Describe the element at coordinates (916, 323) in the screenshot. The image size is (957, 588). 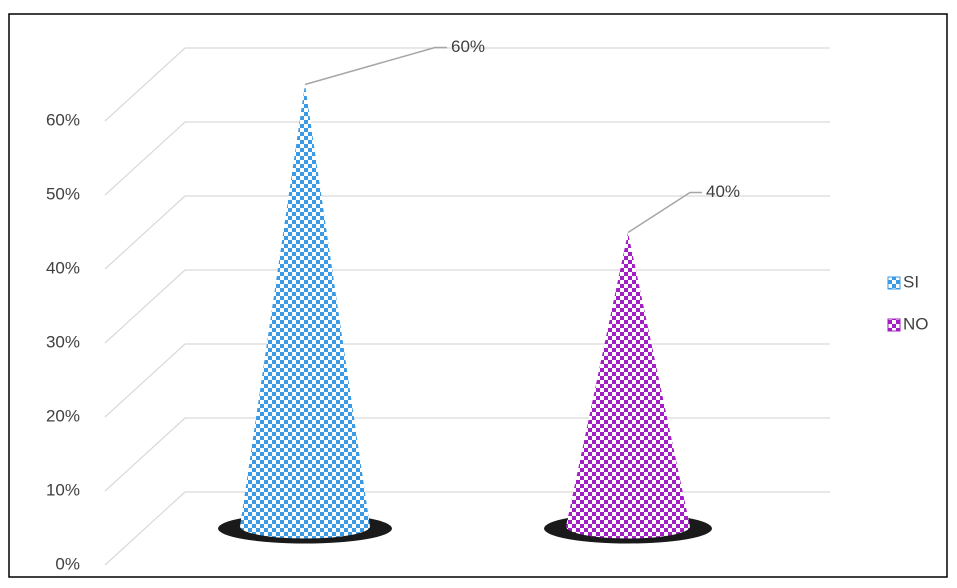
I see `legend-label: NO` at that location.